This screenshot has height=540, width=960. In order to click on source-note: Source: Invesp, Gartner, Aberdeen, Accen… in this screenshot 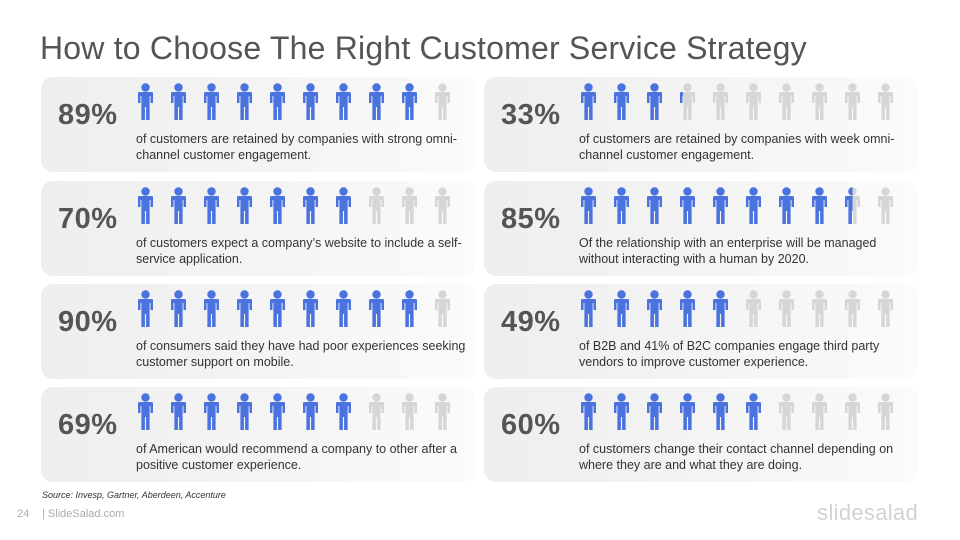, I will do `click(134, 495)`.